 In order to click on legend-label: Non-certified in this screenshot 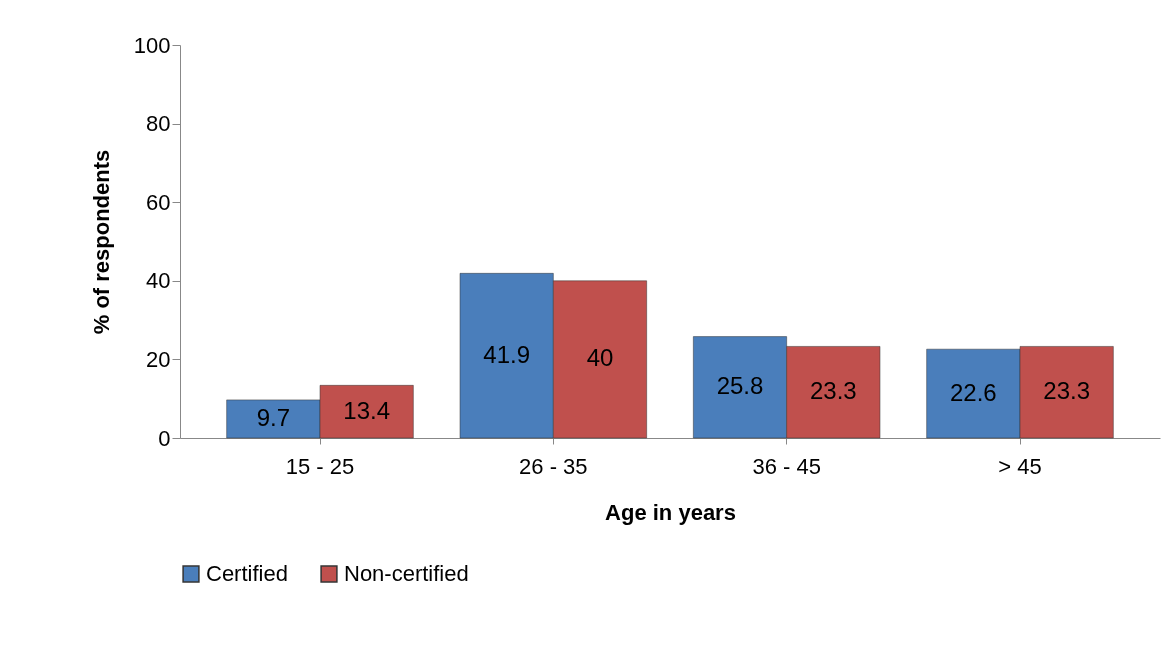, I will do `click(406, 573)`.